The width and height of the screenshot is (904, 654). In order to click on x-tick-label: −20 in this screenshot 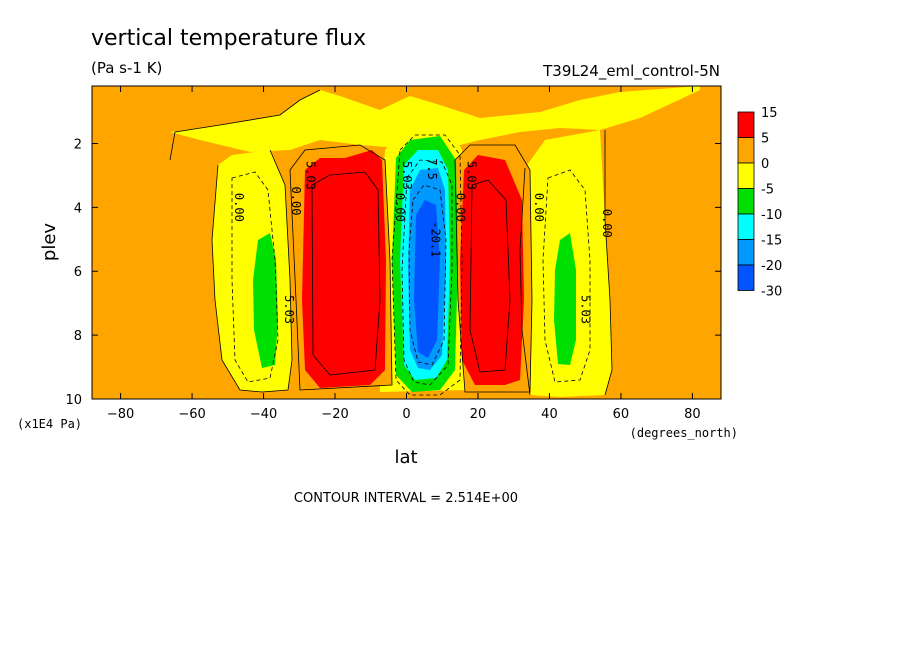, I will do `click(334, 414)`.